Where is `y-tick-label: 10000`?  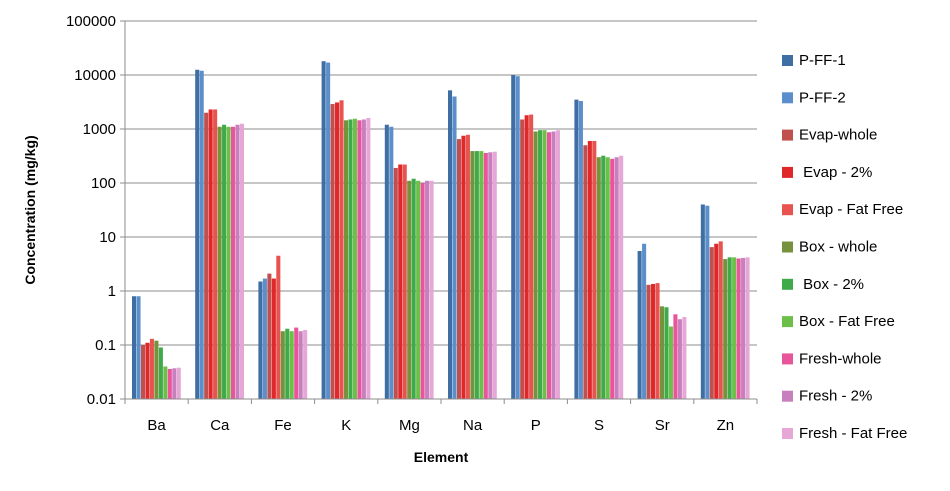
y-tick-label: 10000 is located at coordinates (95, 75).